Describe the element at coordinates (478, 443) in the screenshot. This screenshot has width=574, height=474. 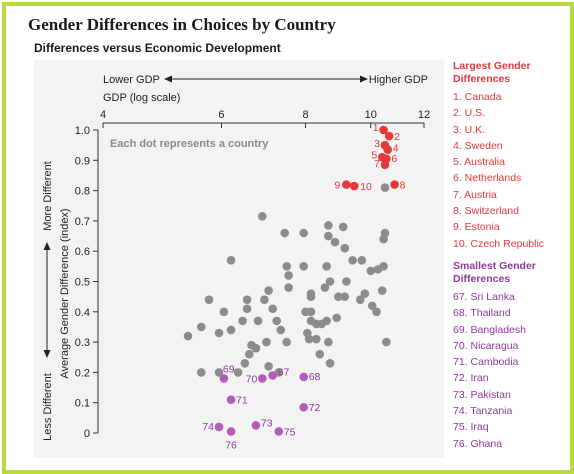
I see `legend-item: 76. Ghana` at that location.